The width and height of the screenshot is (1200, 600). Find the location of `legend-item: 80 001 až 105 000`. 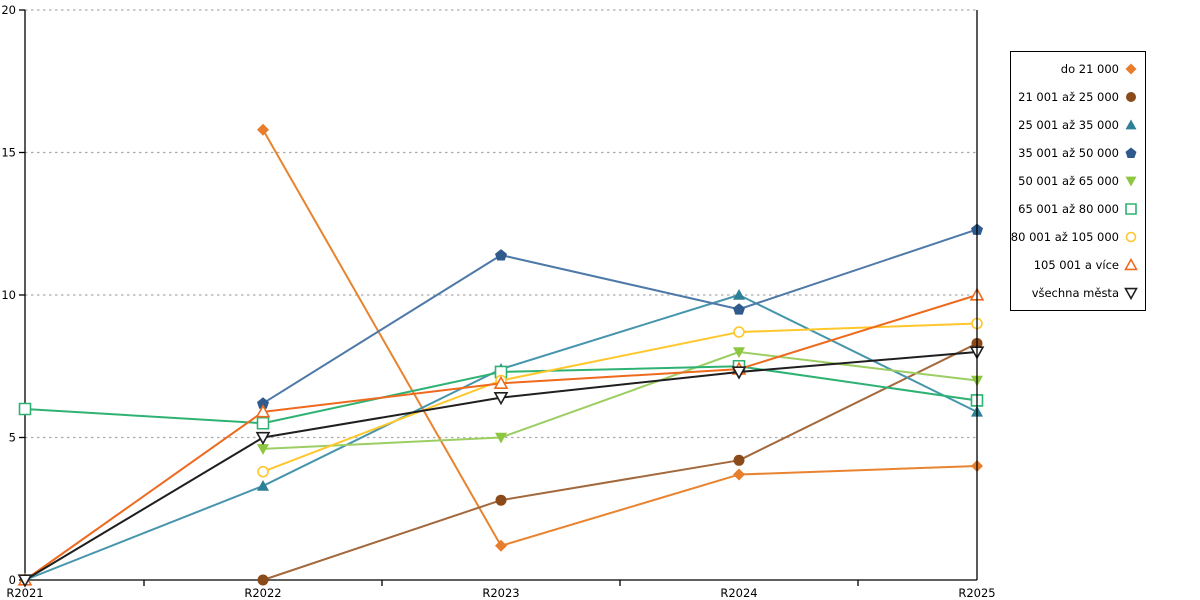

legend-item: 80 001 až 105 000 is located at coordinates (1075, 237).